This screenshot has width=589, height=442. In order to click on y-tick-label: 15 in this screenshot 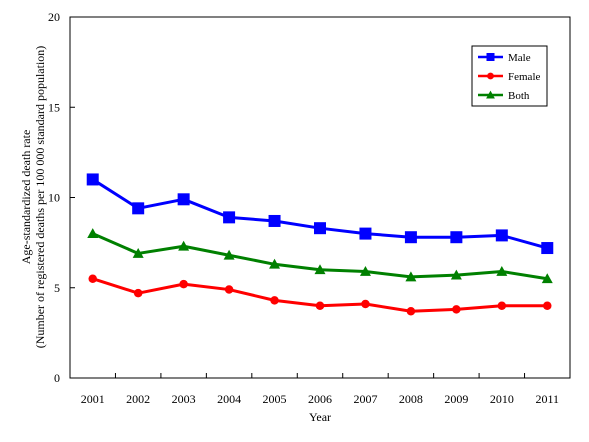, I will do `click(54, 107)`.